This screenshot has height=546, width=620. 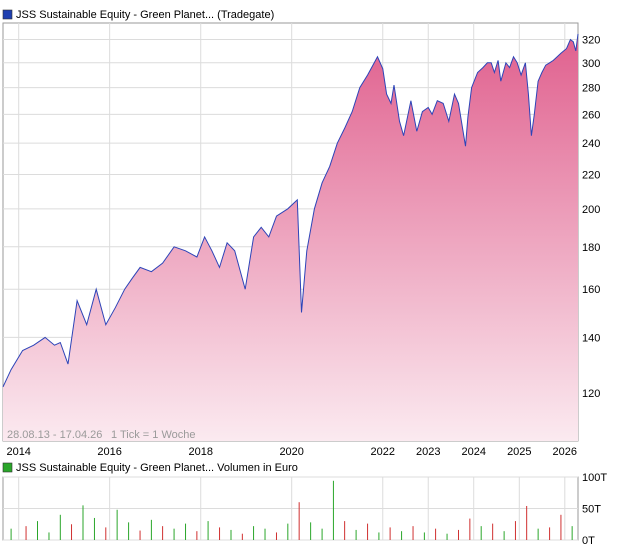 I want to click on tick-note-label: 1 Tick = 1 Woche, so click(x=153, y=435).